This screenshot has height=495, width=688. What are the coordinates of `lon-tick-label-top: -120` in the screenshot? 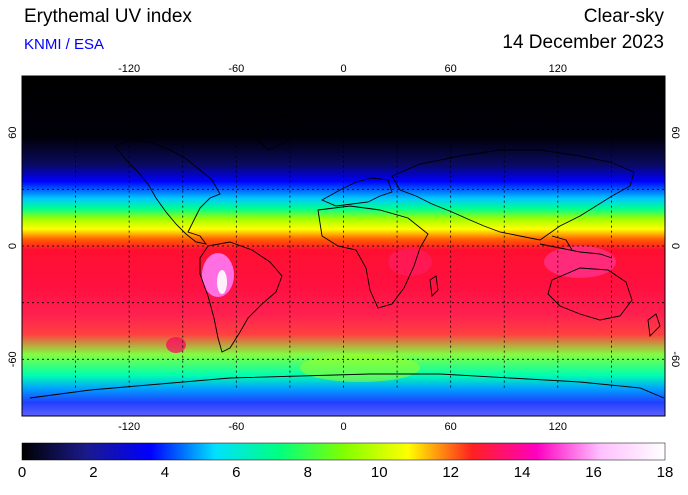 It's located at (129, 69).